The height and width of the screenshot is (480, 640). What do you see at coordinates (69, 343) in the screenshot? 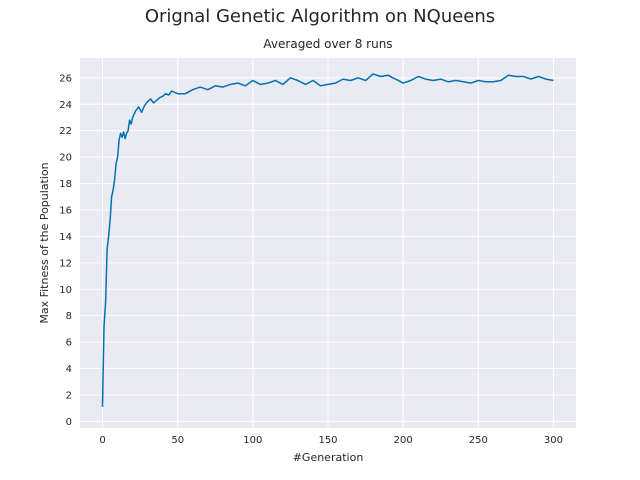
I see `y-tick-label: 6` at bounding box center [69, 343].